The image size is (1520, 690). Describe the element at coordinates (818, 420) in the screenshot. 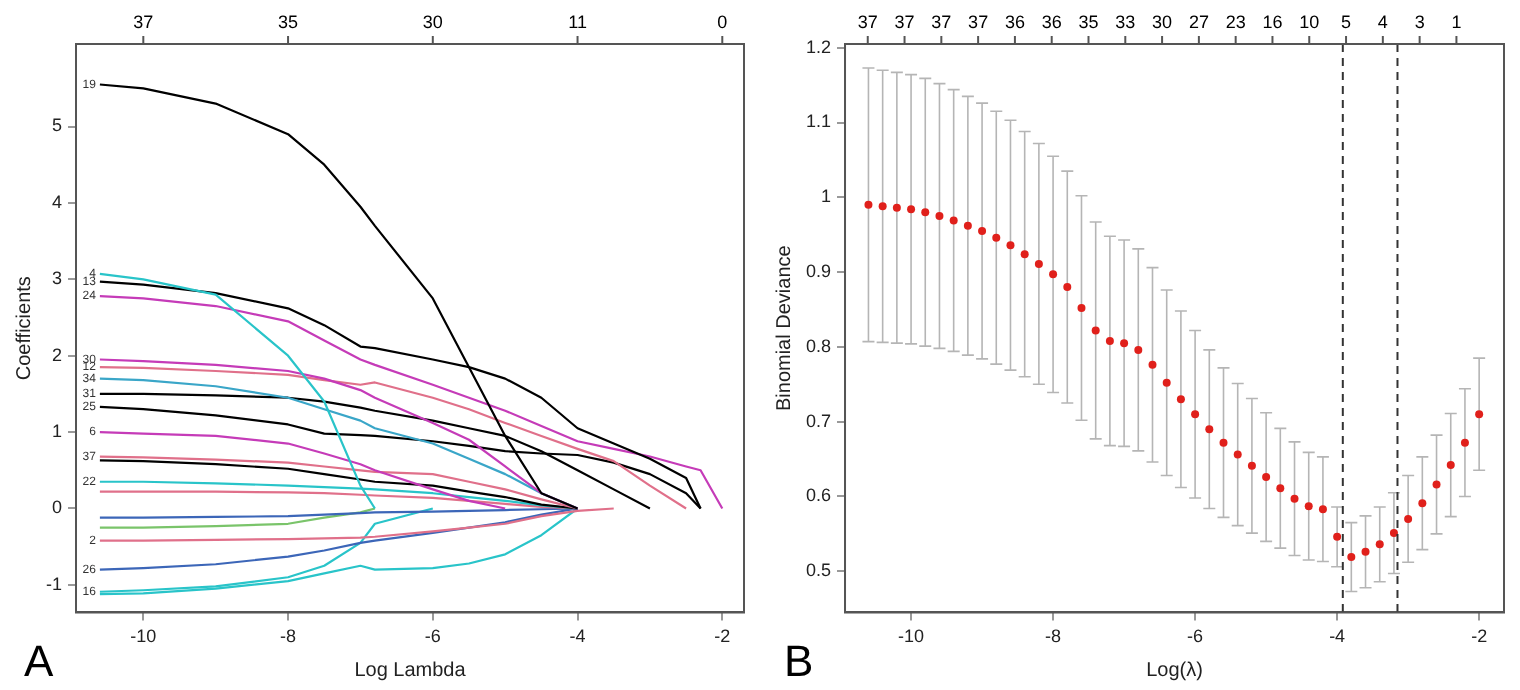

I see `y-tick-label: 0.7` at that location.